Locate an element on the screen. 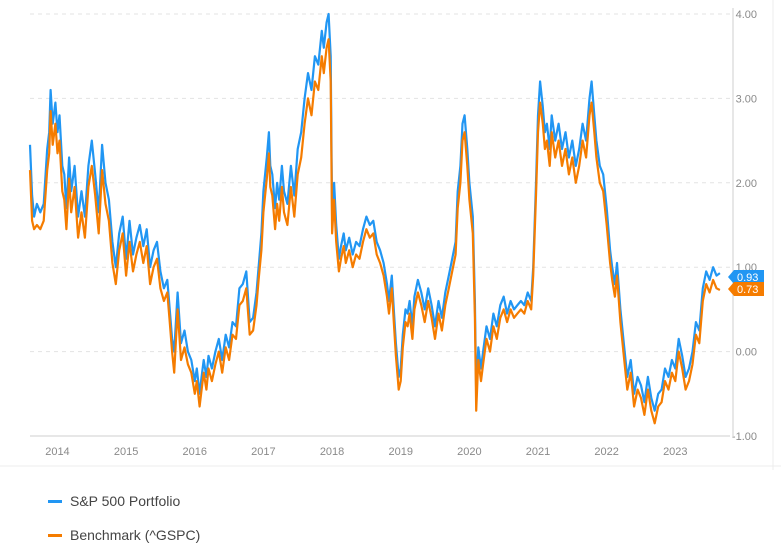  y-tick-label: -1.00 is located at coordinates (744, 437).